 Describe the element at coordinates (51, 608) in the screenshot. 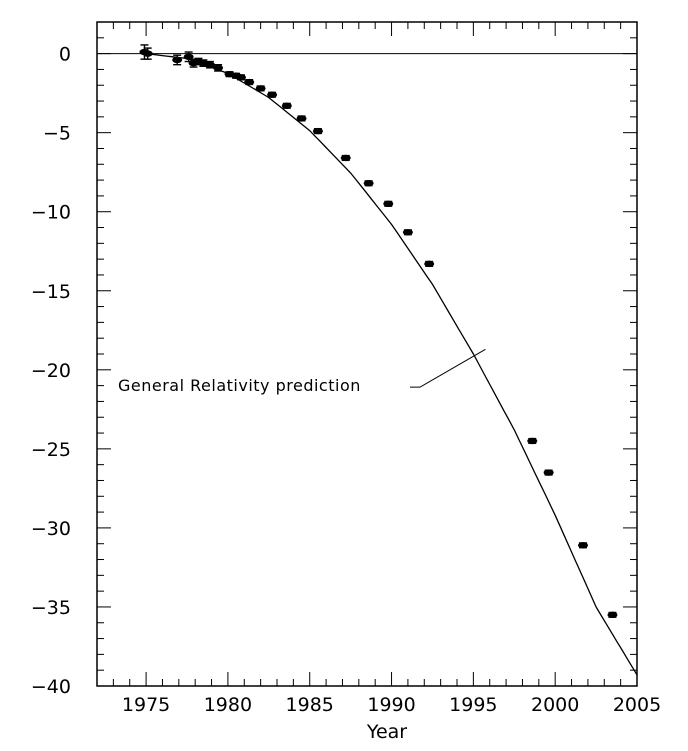

I see `y-tick-label: −35` at that location.